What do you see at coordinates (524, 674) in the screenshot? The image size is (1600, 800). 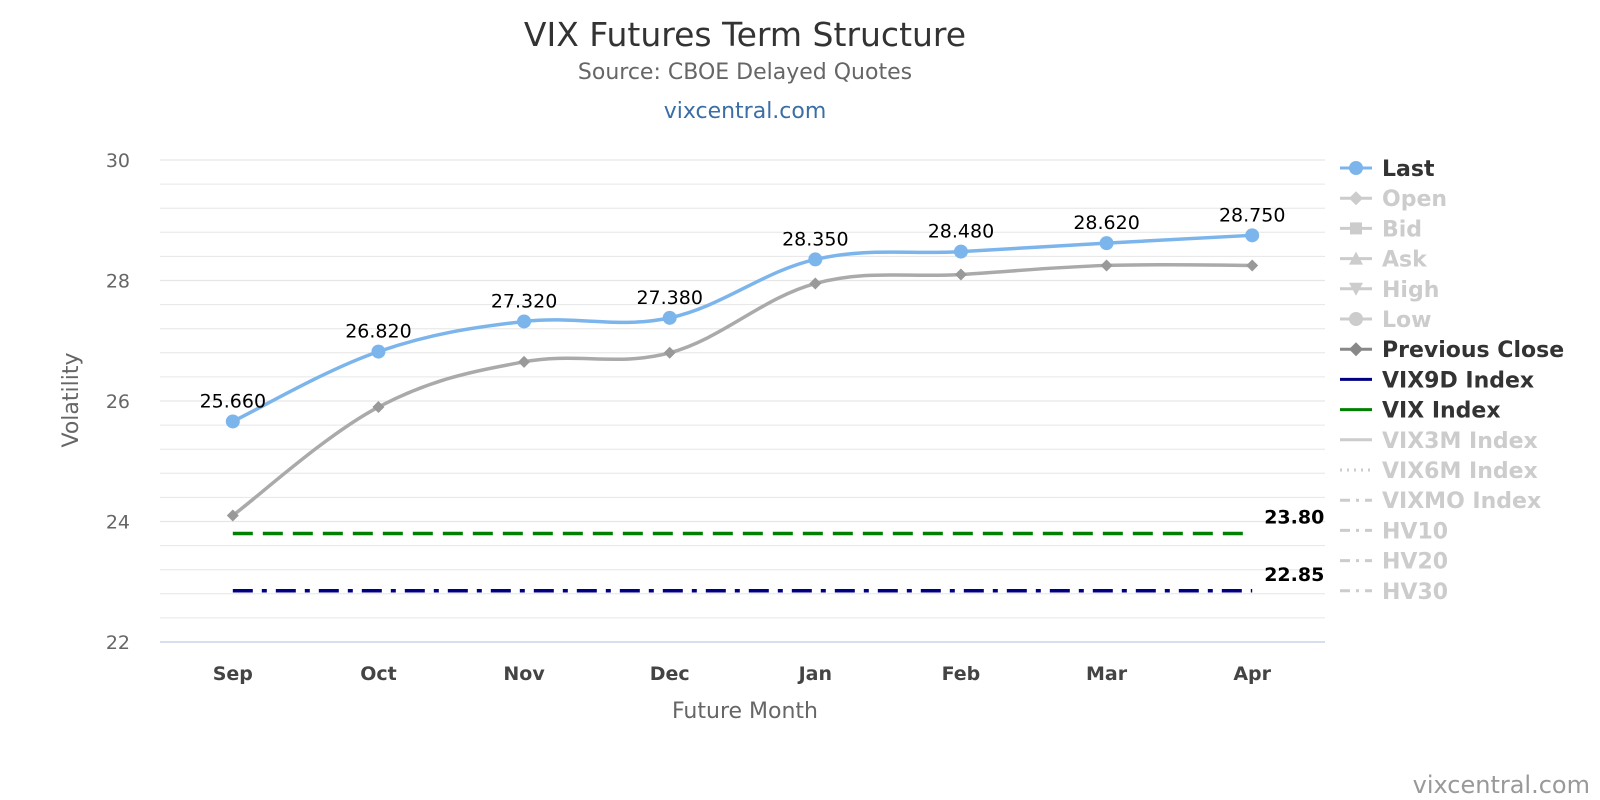 I see `x-tick-label: Nov` at bounding box center [524, 674].